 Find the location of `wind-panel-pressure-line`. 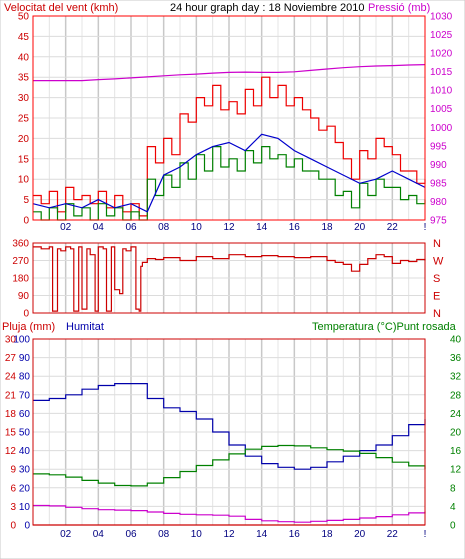

wind-panel-pressure-line is located at coordinates (229, 73).